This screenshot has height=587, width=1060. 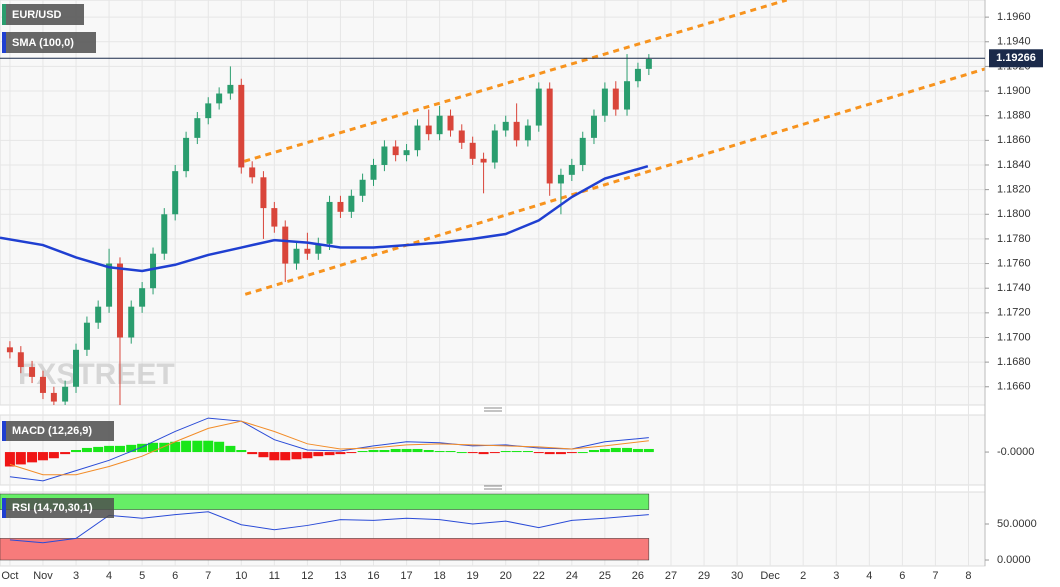 I want to click on y-tick-label: 1.1780, so click(x=1014, y=239).